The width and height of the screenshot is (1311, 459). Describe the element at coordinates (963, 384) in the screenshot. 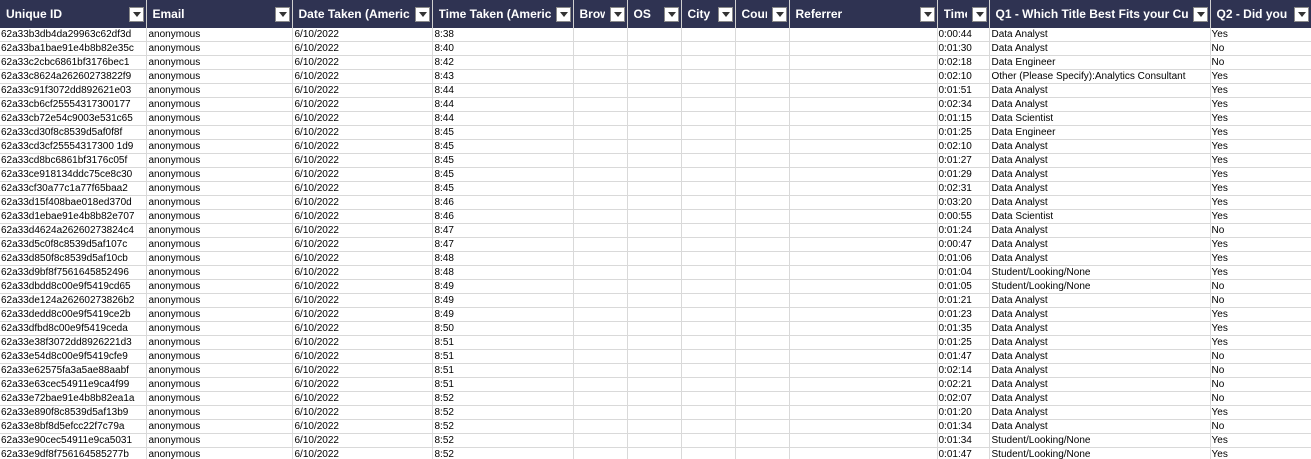

I see `cell-time: 0:02:21` at that location.